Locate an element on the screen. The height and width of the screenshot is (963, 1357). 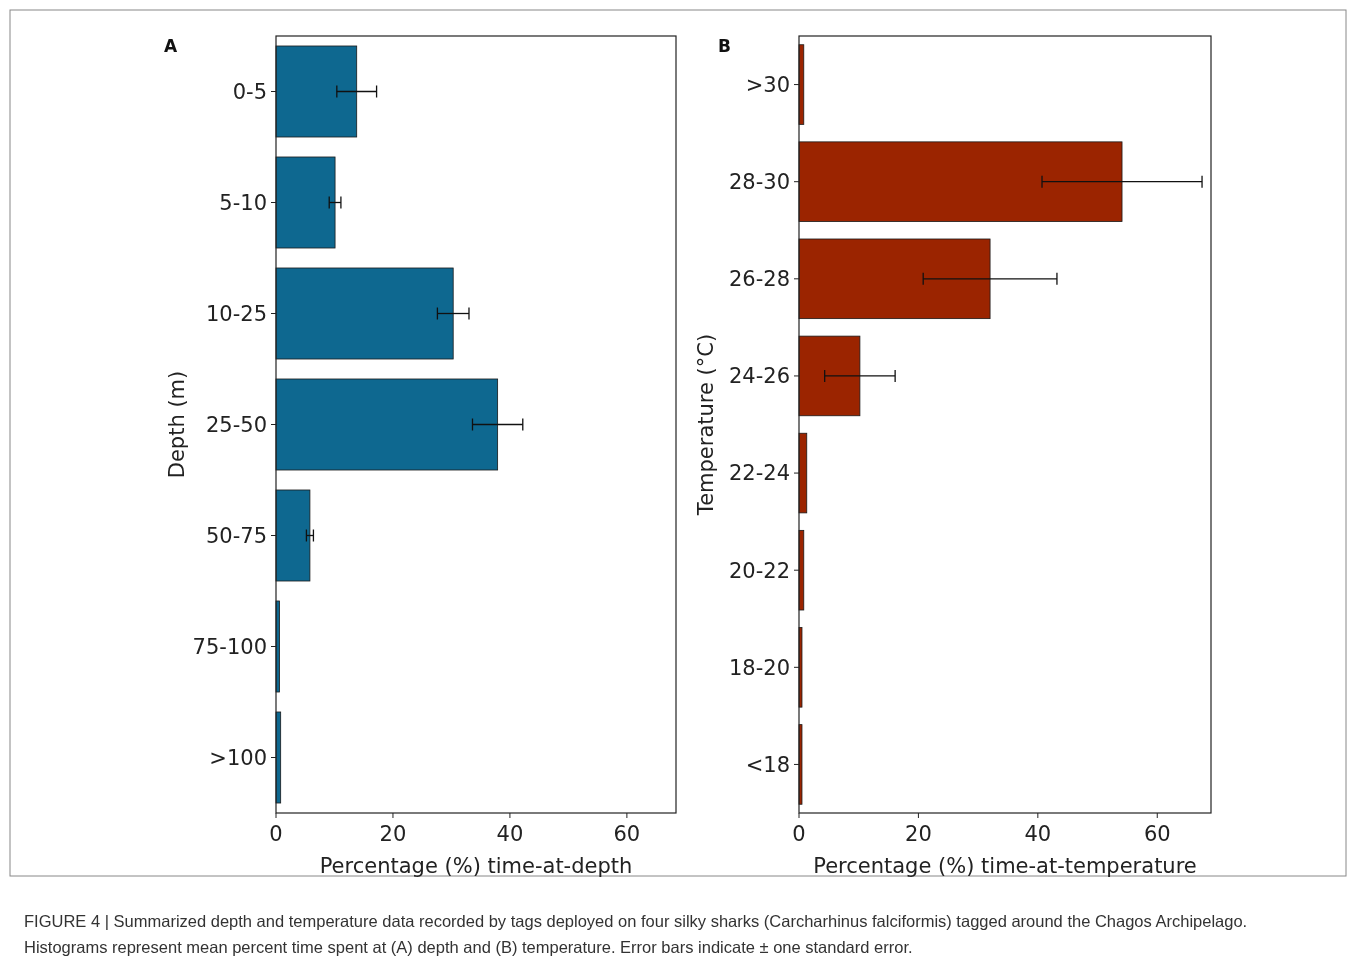
chart-title: A is located at coordinates (171, 46).